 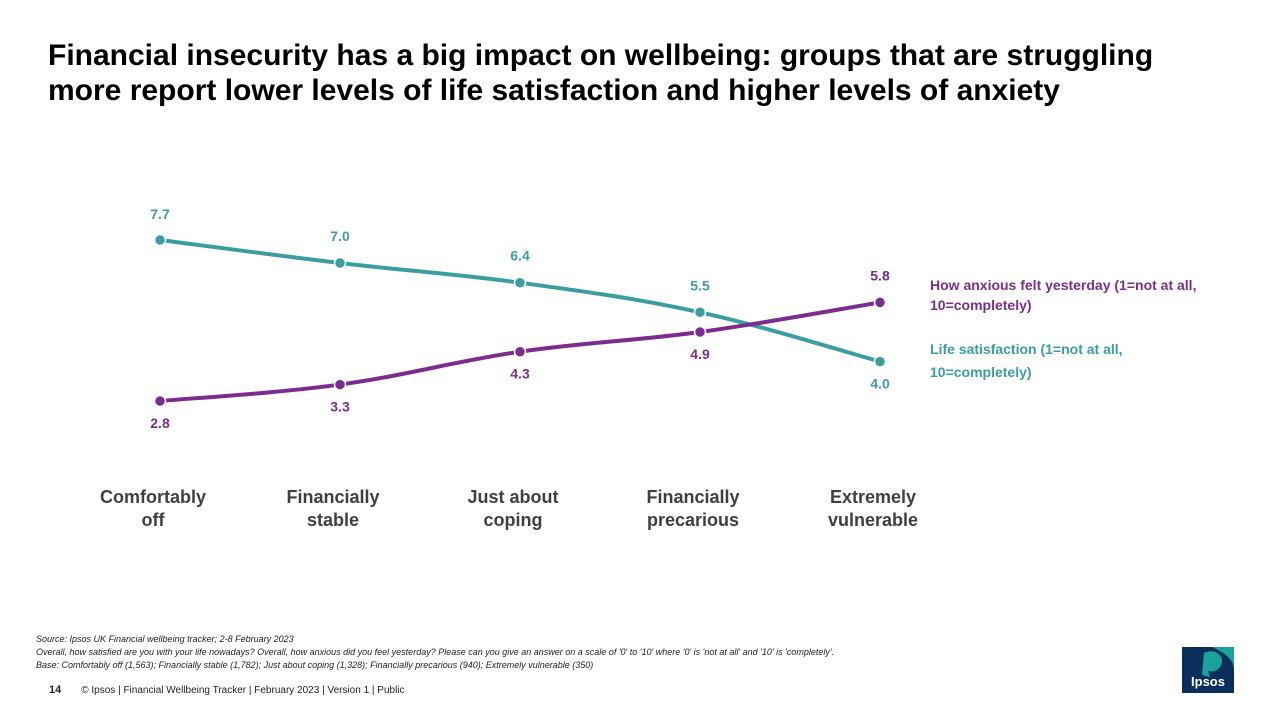 I want to click on category-label-4-0: Extremely, so click(x=873, y=497).